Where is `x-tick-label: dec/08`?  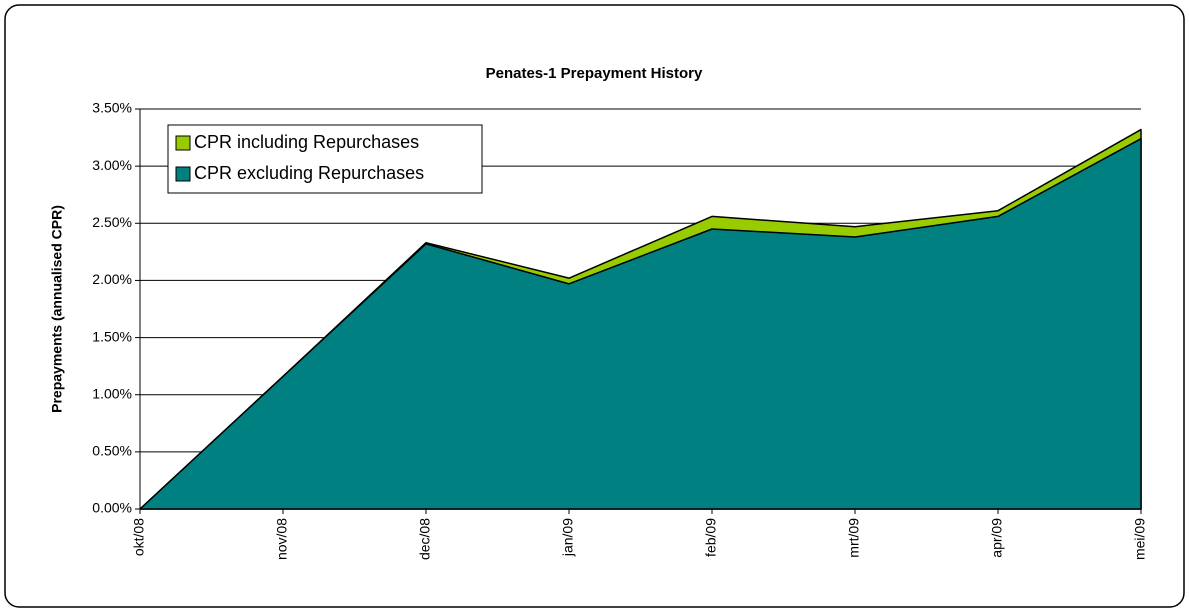 x-tick-label: dec/08 is located at coordinates (425, 539).